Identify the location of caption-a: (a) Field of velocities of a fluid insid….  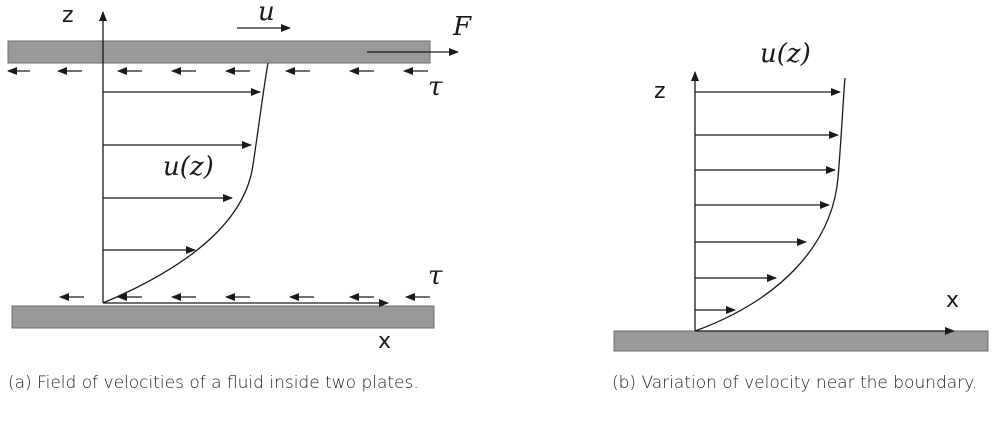
(213, 383).